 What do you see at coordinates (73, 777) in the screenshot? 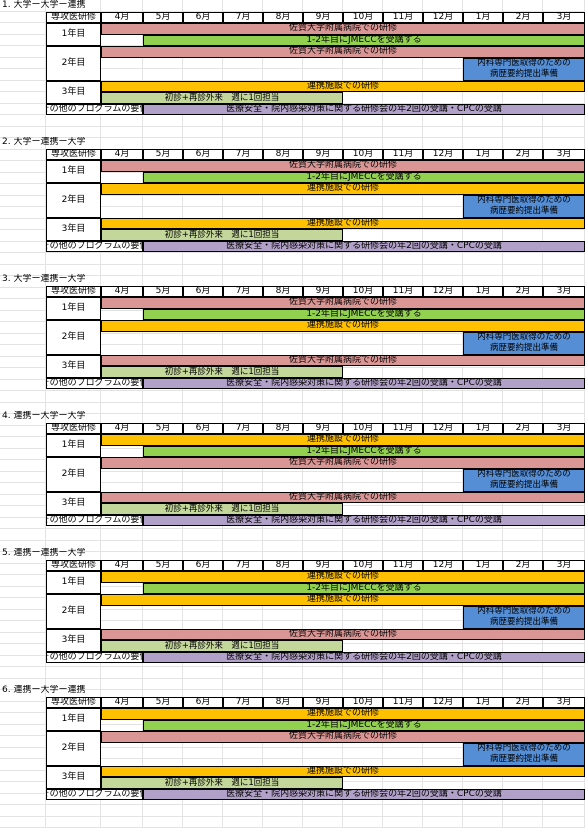
I see `year3-label: 3年目` at bounding box center [73, 777].